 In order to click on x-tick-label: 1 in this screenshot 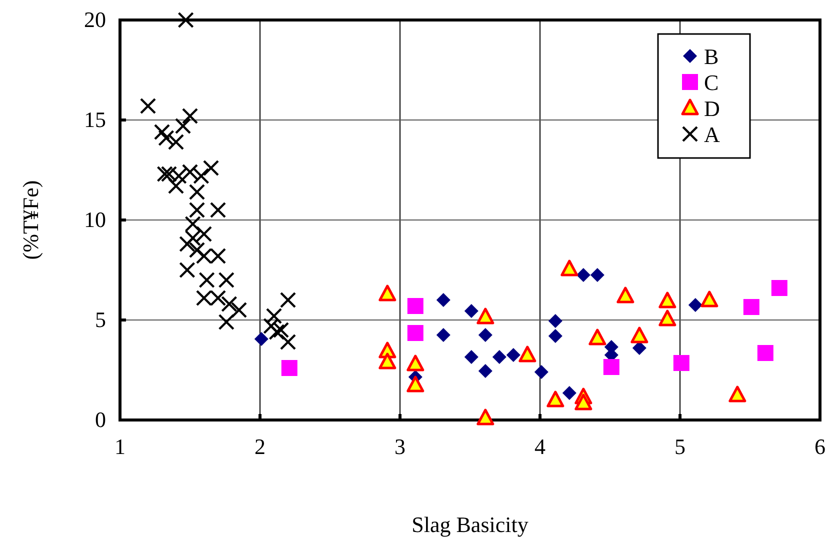, I will do `click(120, 446)`.